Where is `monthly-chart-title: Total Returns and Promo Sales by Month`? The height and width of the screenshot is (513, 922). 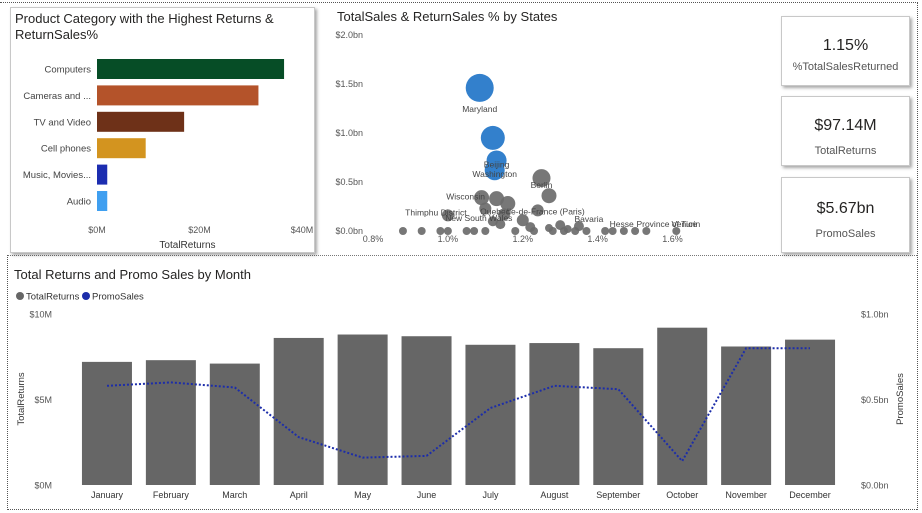
monthly-chart-title: Total Returns and Promo Sales by Month is located at coordinates (133, 274).